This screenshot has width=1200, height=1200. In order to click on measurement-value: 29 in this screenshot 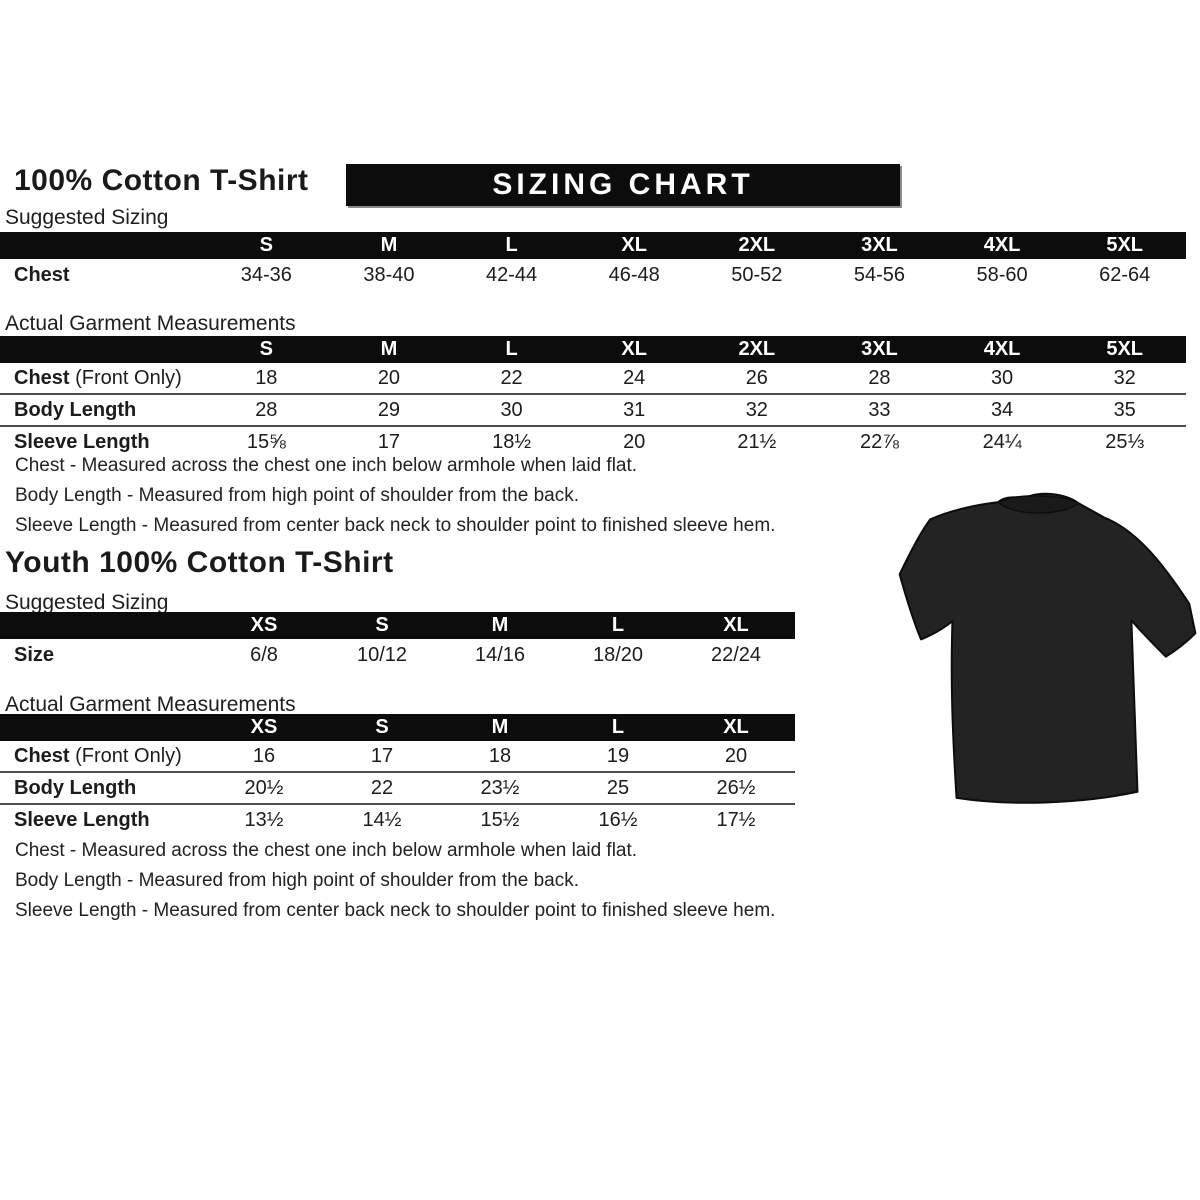, I will do `click(389, 409)`.